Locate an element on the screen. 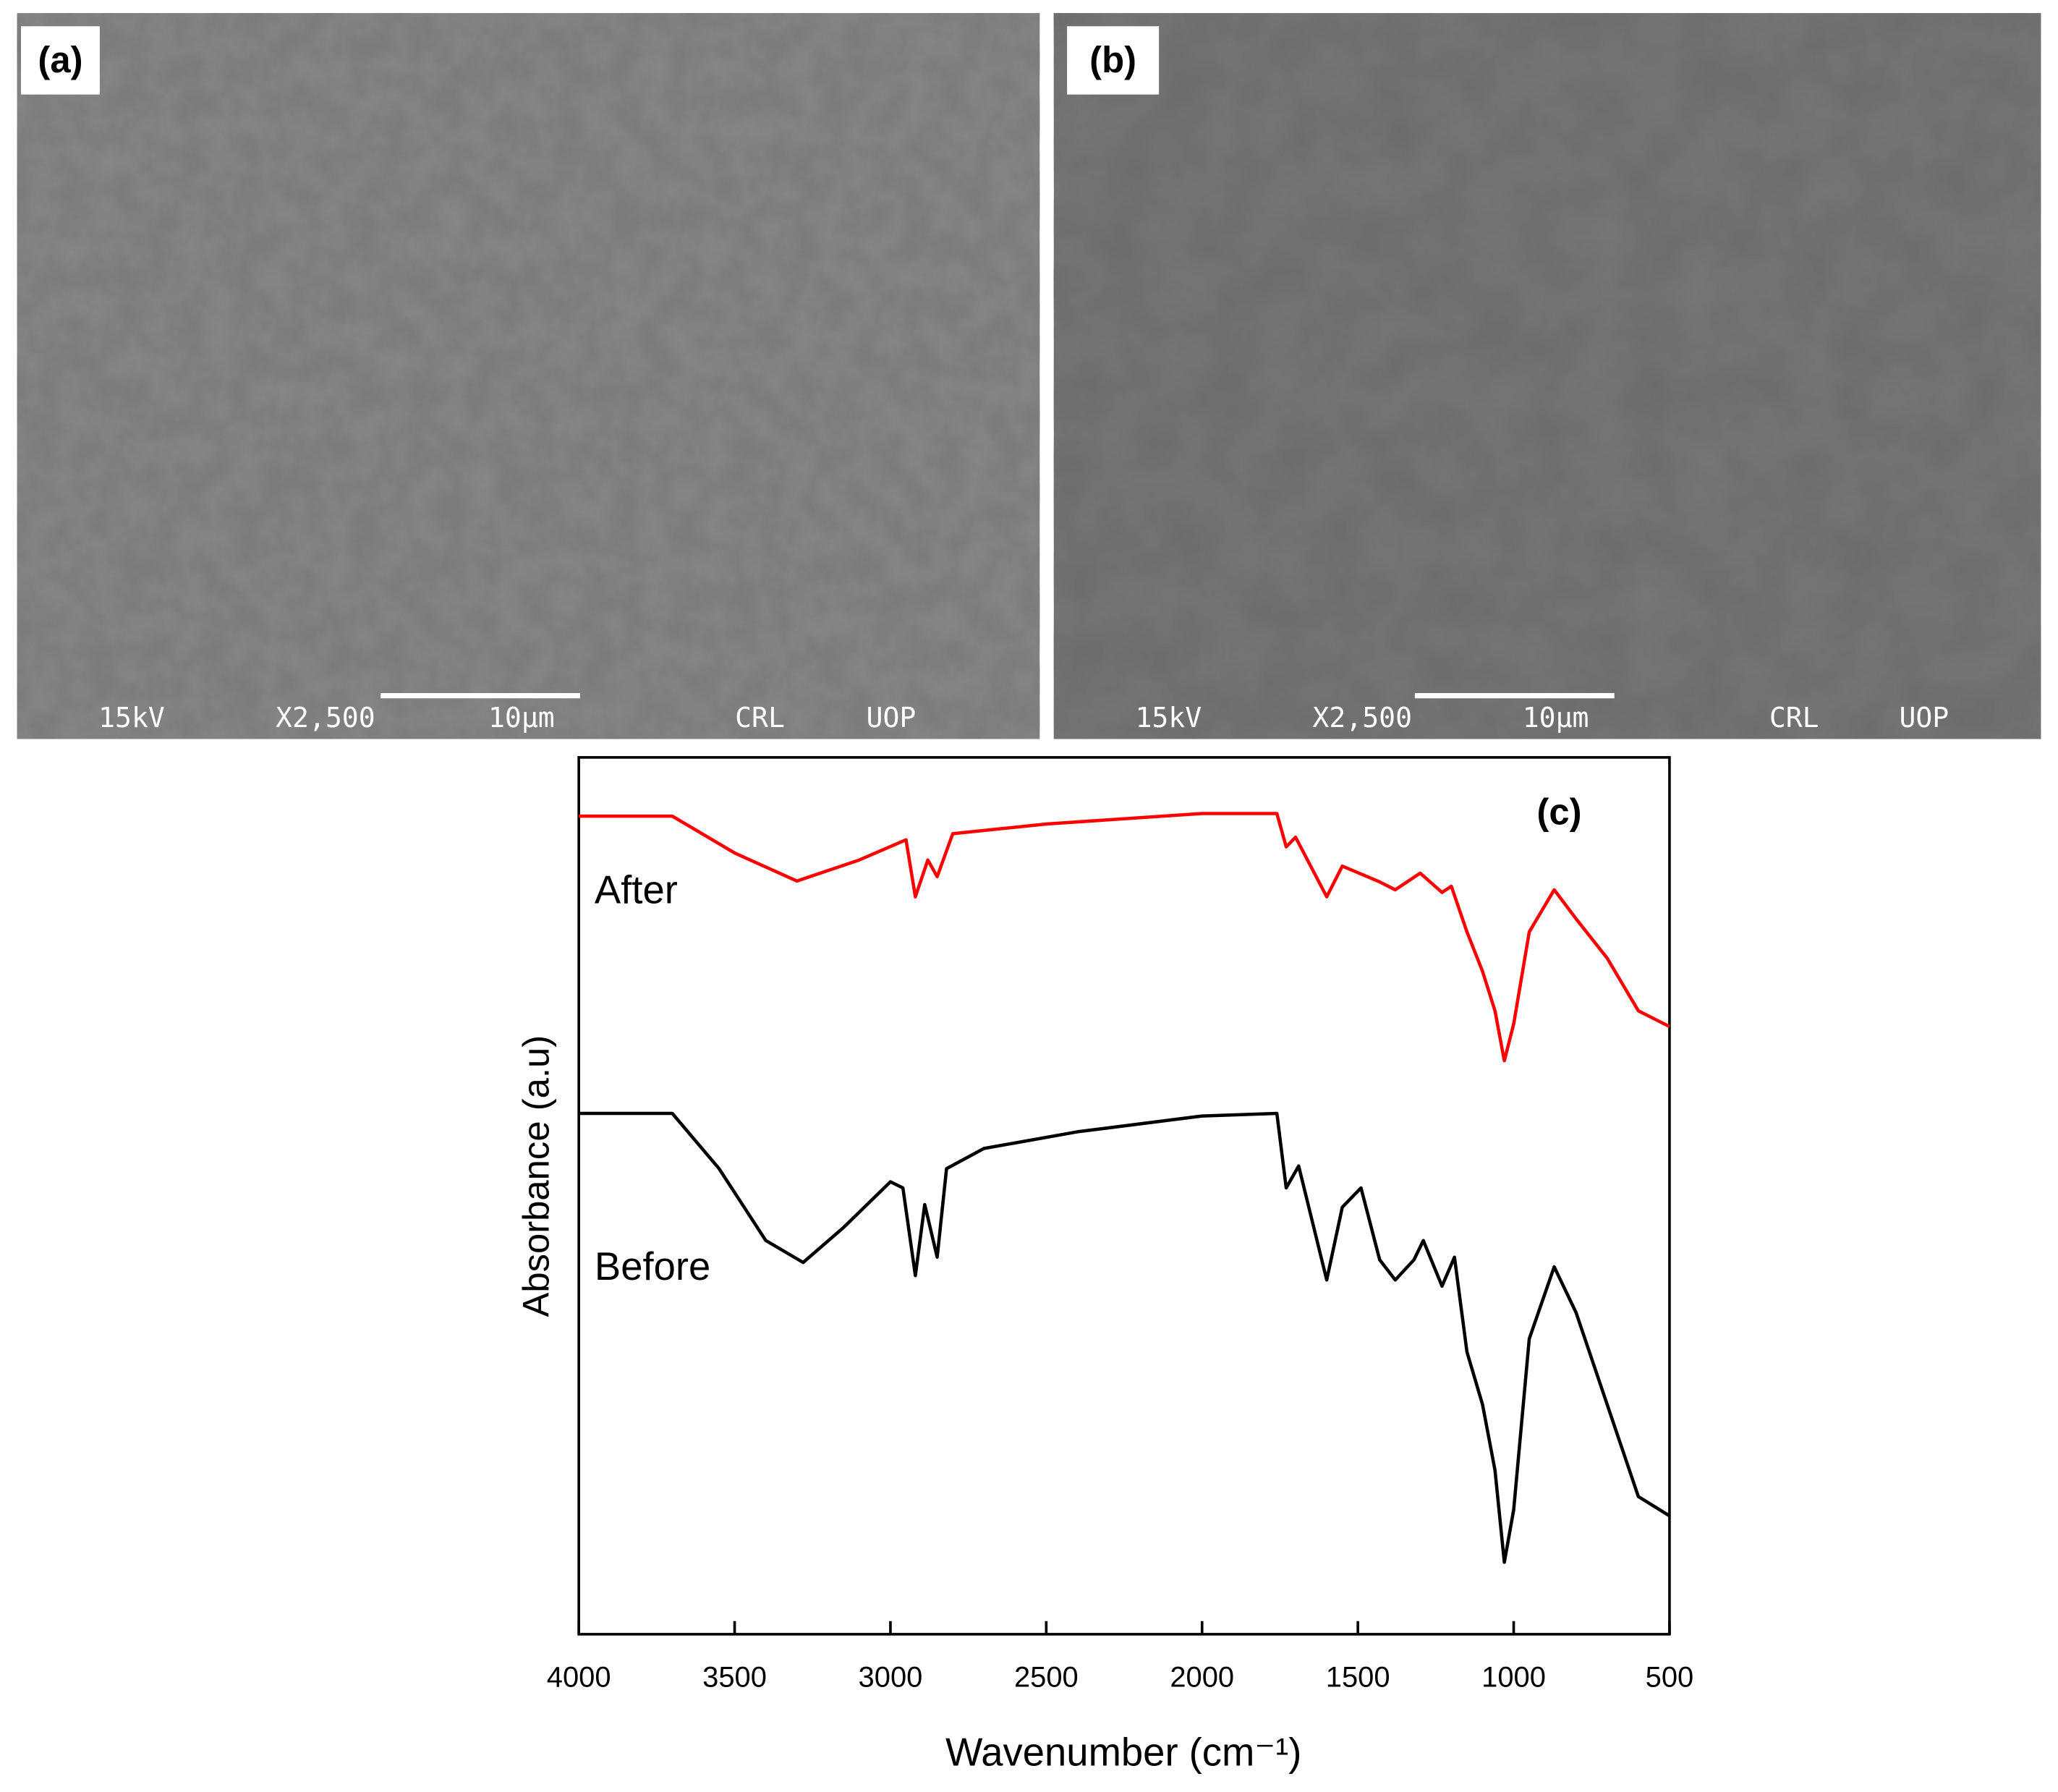 This screenshot has height=1792, width=2058. y-axis-label: Absorbance (a.u) is located at coordinates (535, 1176).